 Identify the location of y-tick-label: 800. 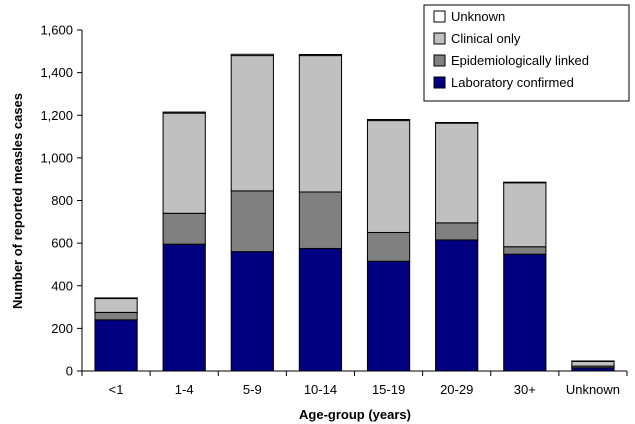
(62, 200).